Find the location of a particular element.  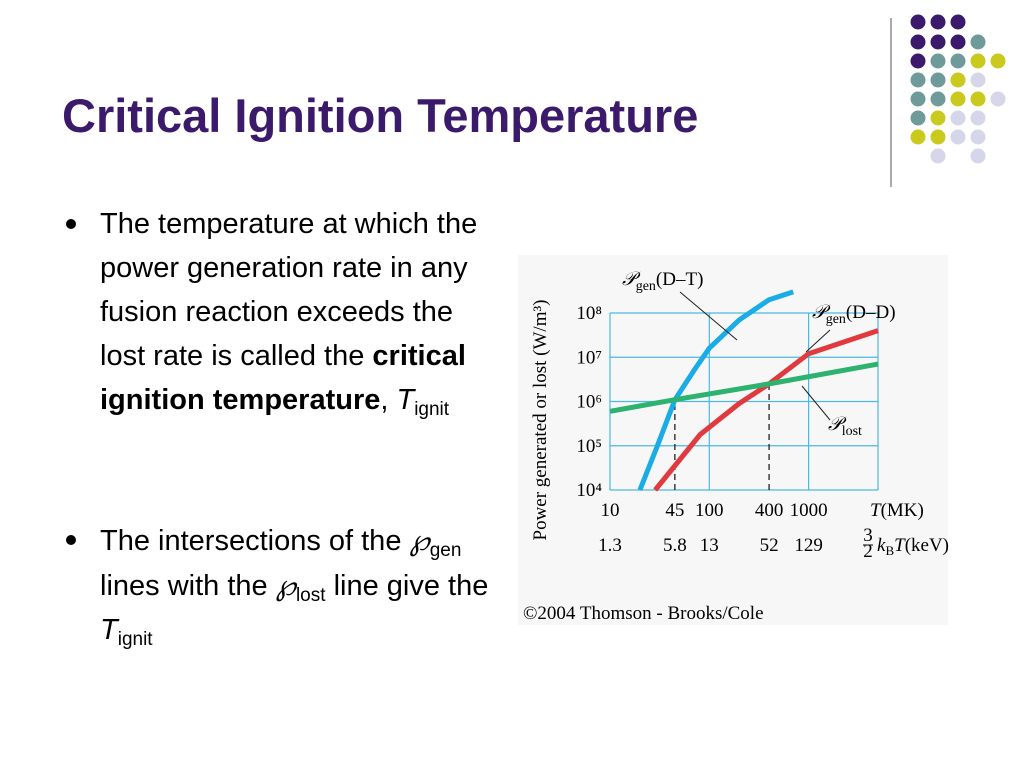

text-run: The intersections of the is located at coordinates (255, 541).